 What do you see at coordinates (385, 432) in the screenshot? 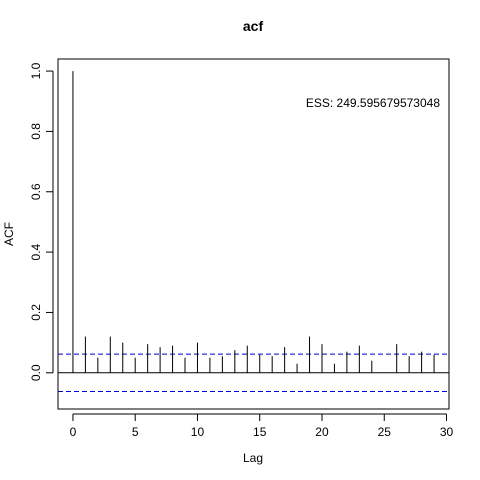
I see `x-tick-label: 25` at bounding box center [385, 432].